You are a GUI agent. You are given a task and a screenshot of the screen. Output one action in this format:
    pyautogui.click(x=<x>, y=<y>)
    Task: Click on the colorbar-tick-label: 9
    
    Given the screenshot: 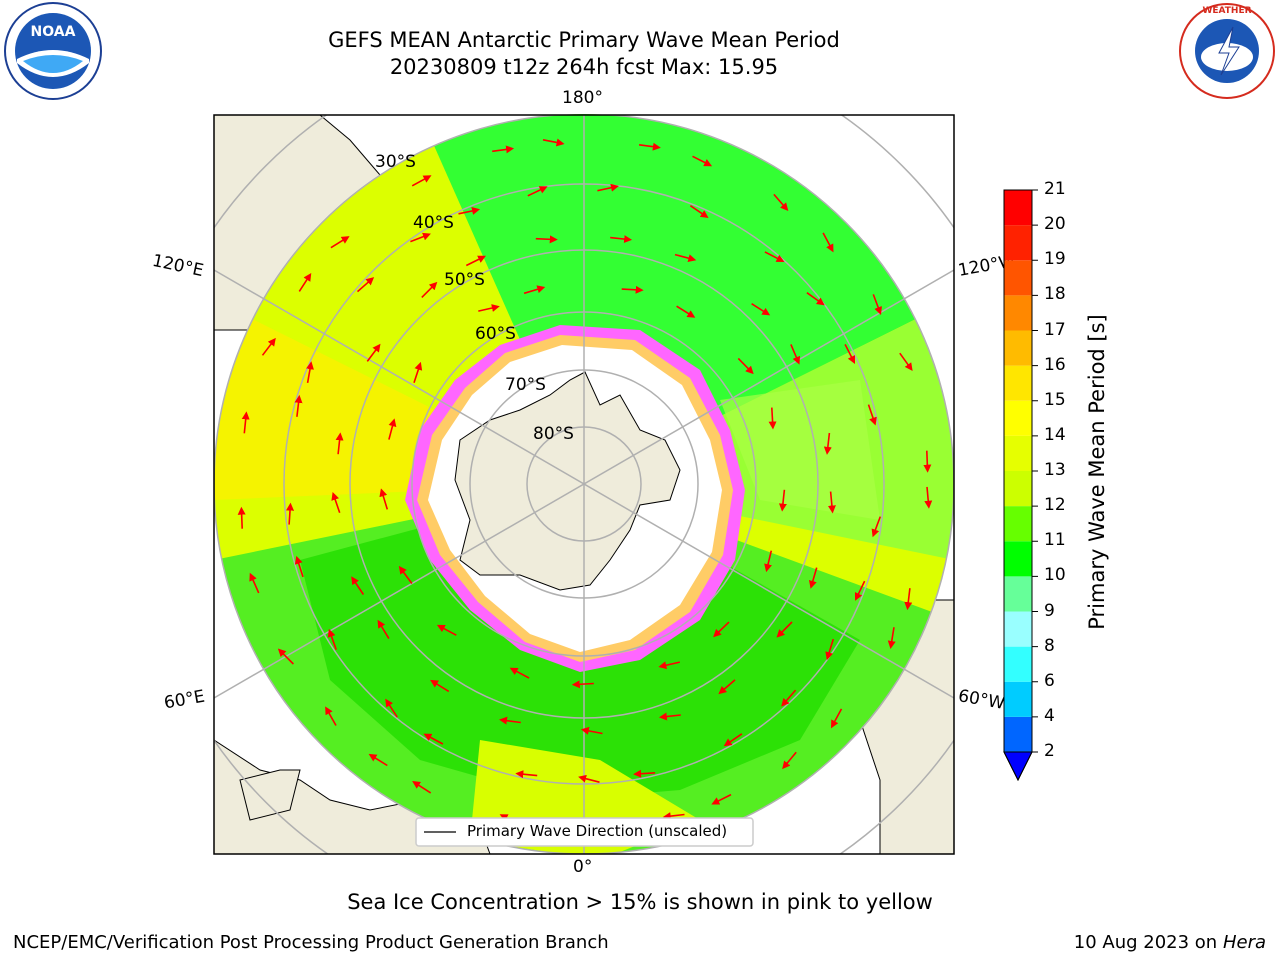 What is the action you would take?
    pyautogui.click(x=1049, y=610)
    